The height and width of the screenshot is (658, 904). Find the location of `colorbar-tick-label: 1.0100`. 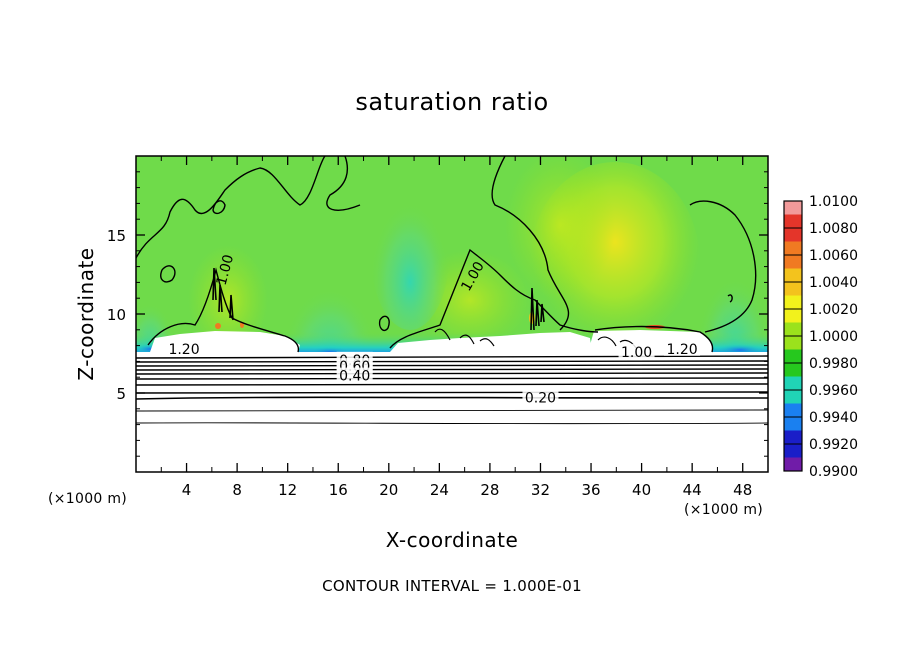

colorbar-tick-label: 1.0100 is located at coordinates (833, 202).